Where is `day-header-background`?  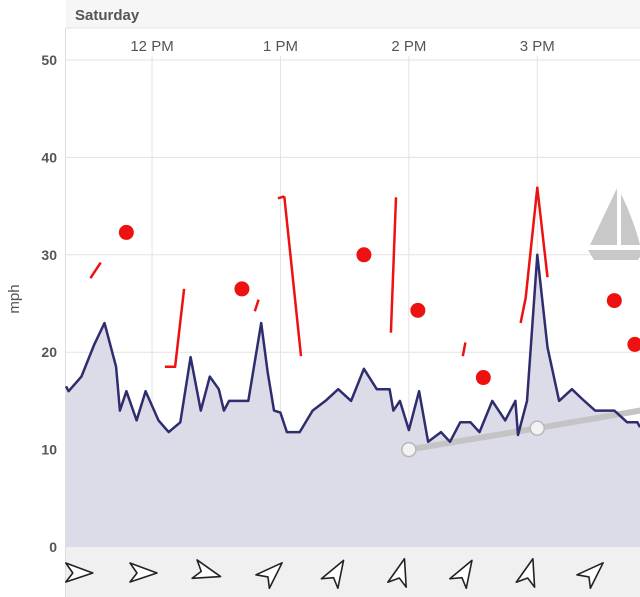
day-header-background is located at coordinates (353, 14).